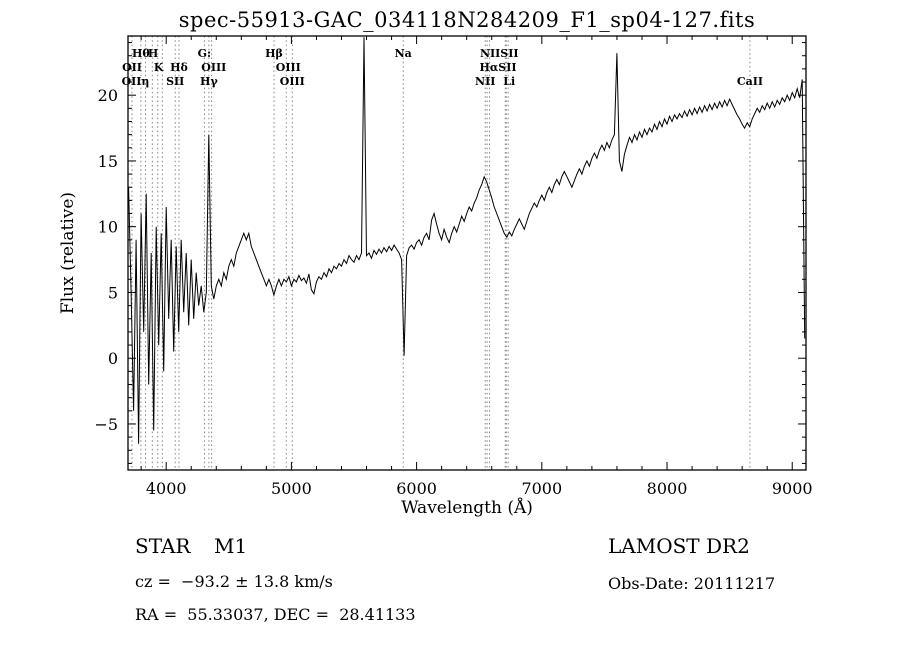 The height and width of the screenshot is (650, 900). What do you see at coordinates (497, 67) in the screenshot?
I see `spectral-marker-label: HαSII` at bounding box center [497, 67].